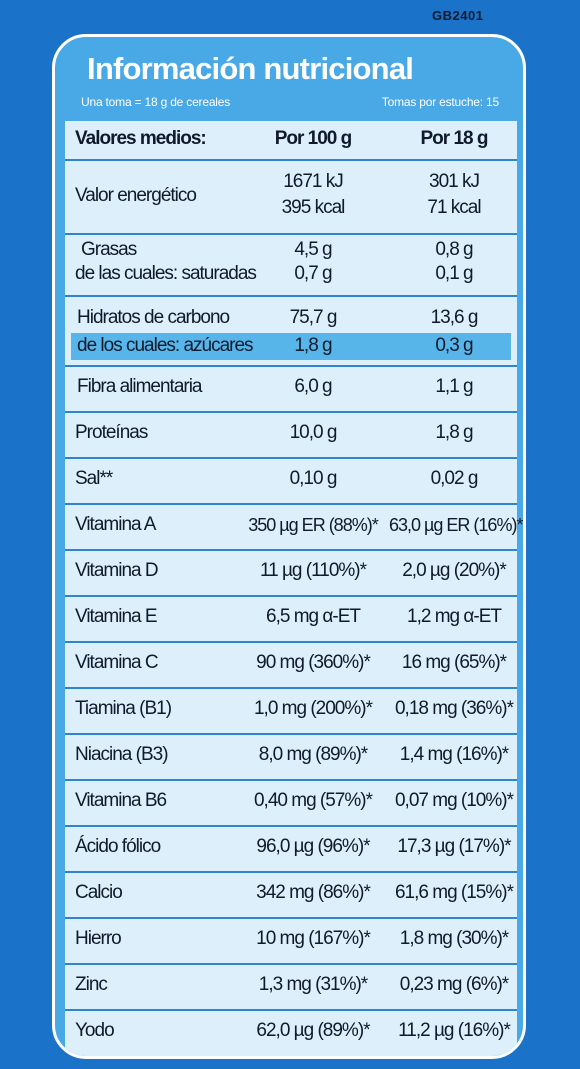 Image resolution: width=580 pixels, height=1069 pixels. Describe the element at coordinates (94, 478) in the screenshot. I see `row-name: Sal**` at that location.